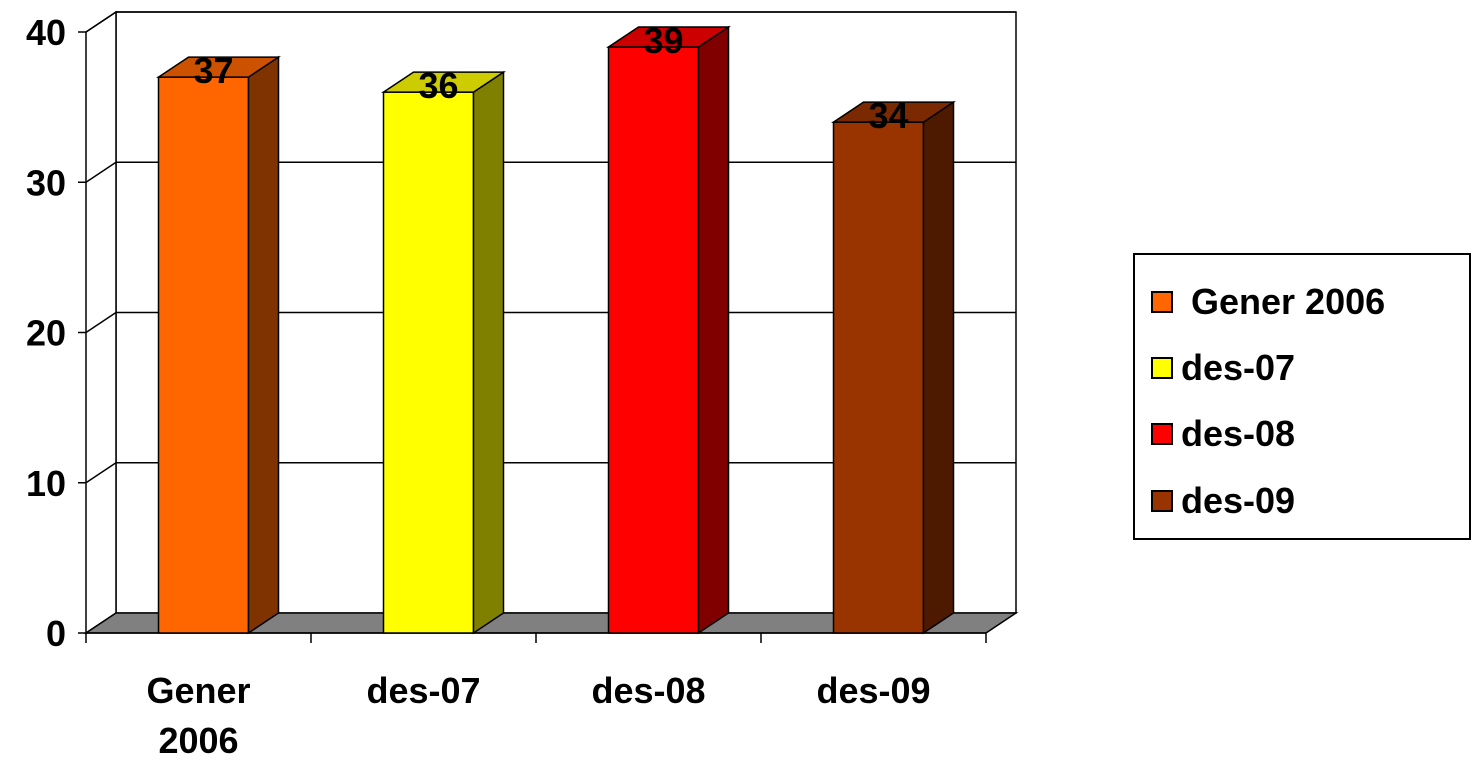 The width and height of the screenshot is (1475, 775). What do you see at coordinates (423, 690) in the screenshot?
I see `x-axis-tick-label: des-07` at bounding box center [423, 690].